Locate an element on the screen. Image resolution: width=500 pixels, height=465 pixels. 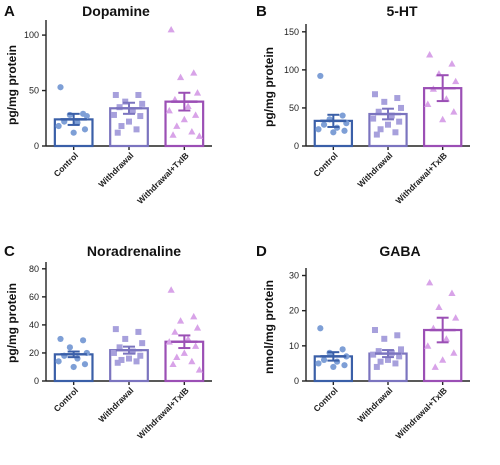
panel-letter: C is located at coordinates (9, 251).